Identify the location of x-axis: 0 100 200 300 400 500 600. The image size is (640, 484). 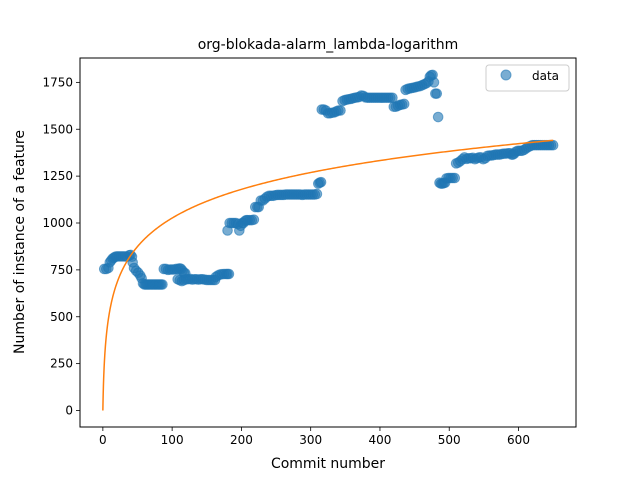
(314, 437).